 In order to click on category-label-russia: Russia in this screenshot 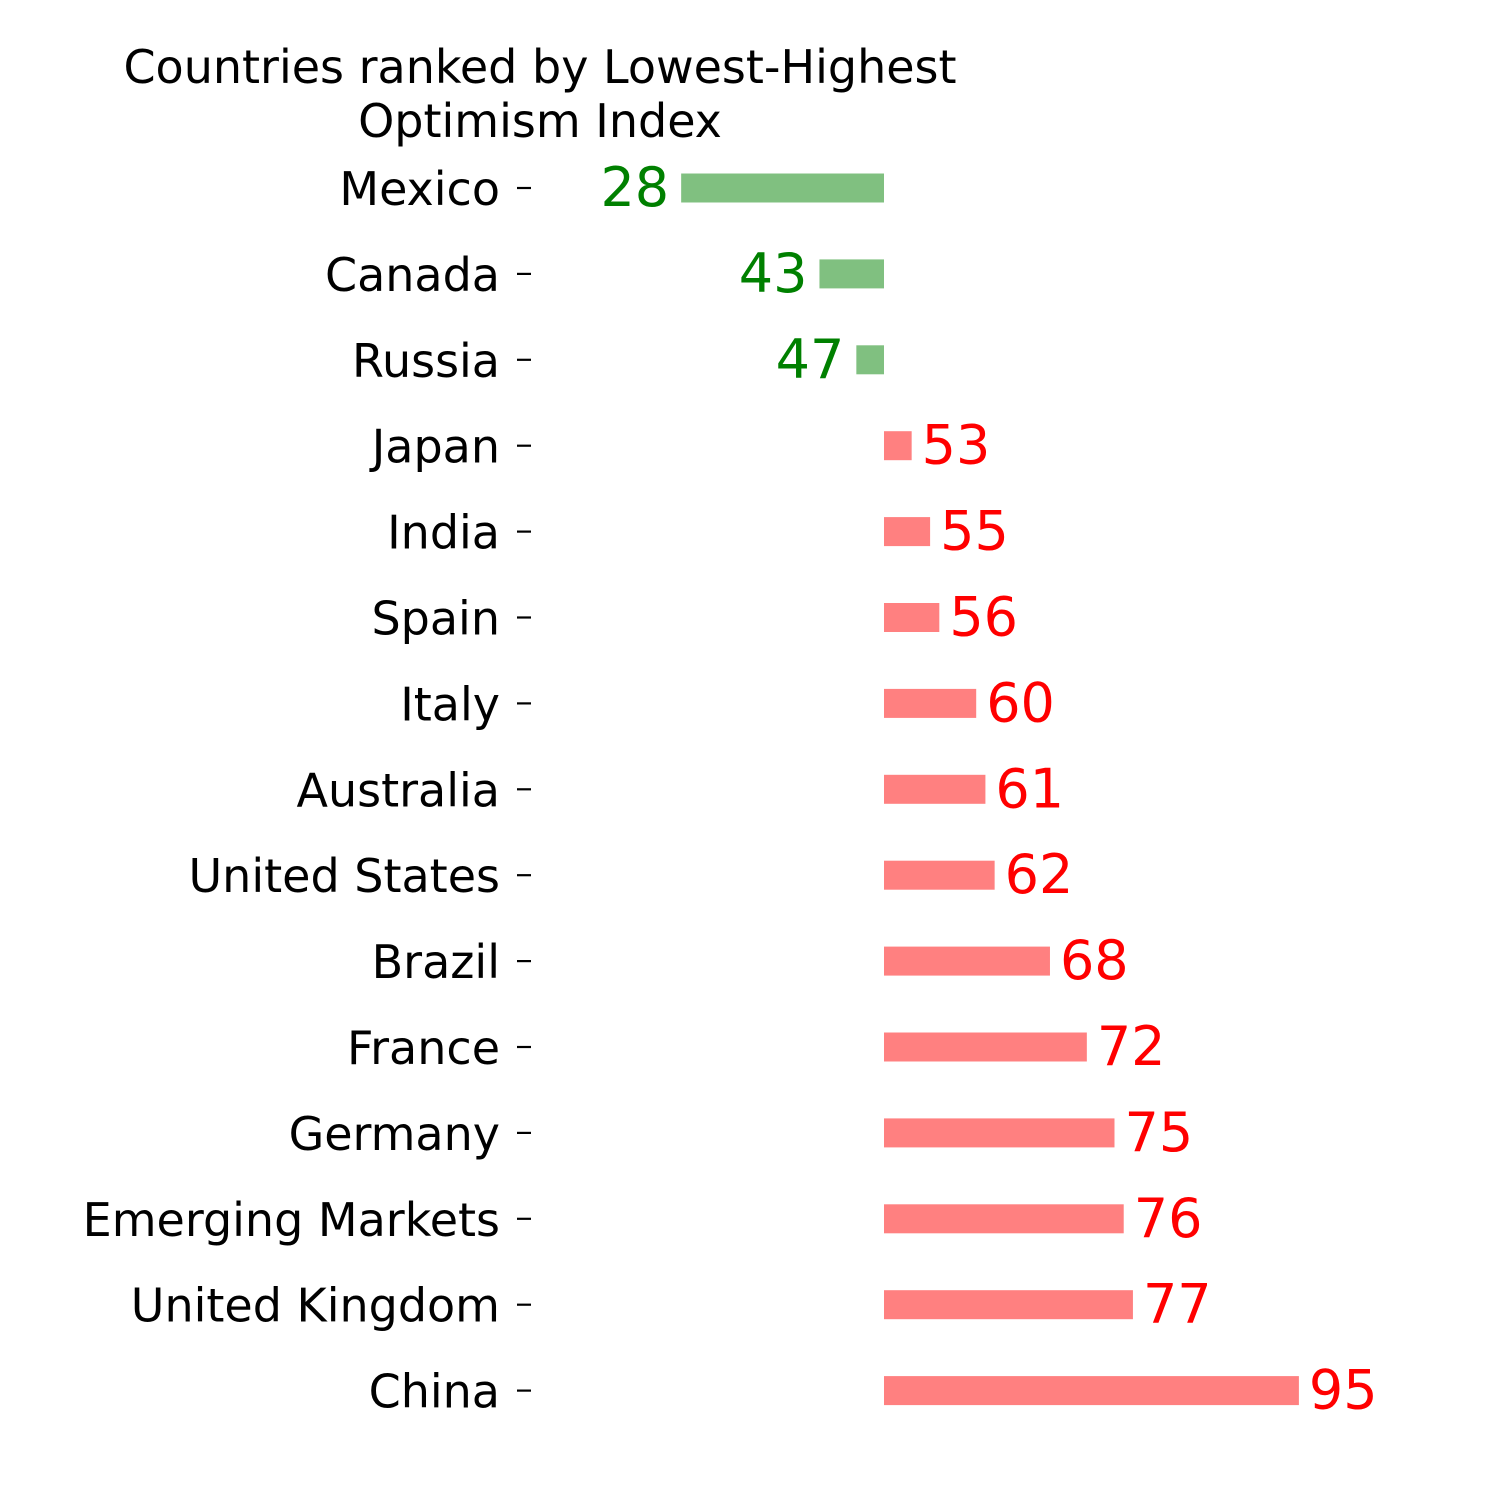, I will do `click(426, 361)`.